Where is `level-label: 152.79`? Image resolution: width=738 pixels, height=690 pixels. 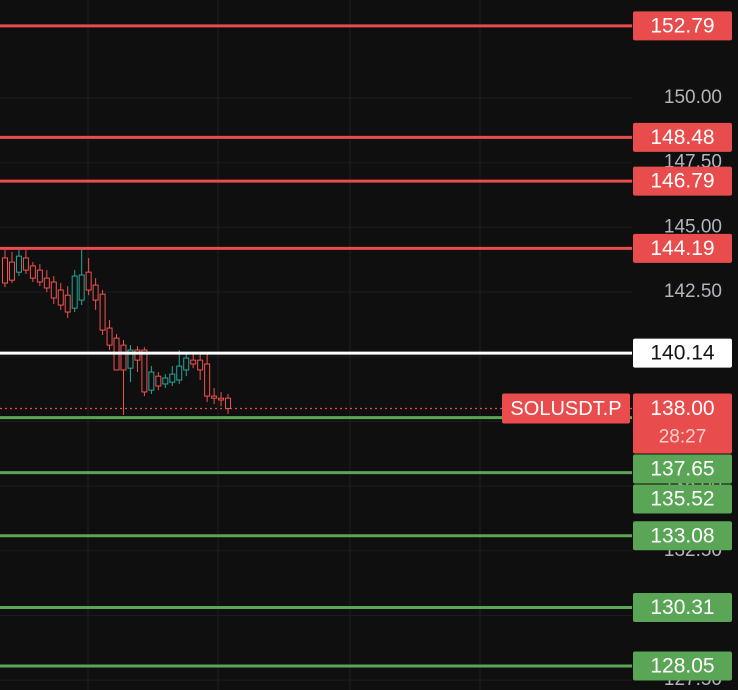
level-label: 152.79 is located at coordinates (682, 25).